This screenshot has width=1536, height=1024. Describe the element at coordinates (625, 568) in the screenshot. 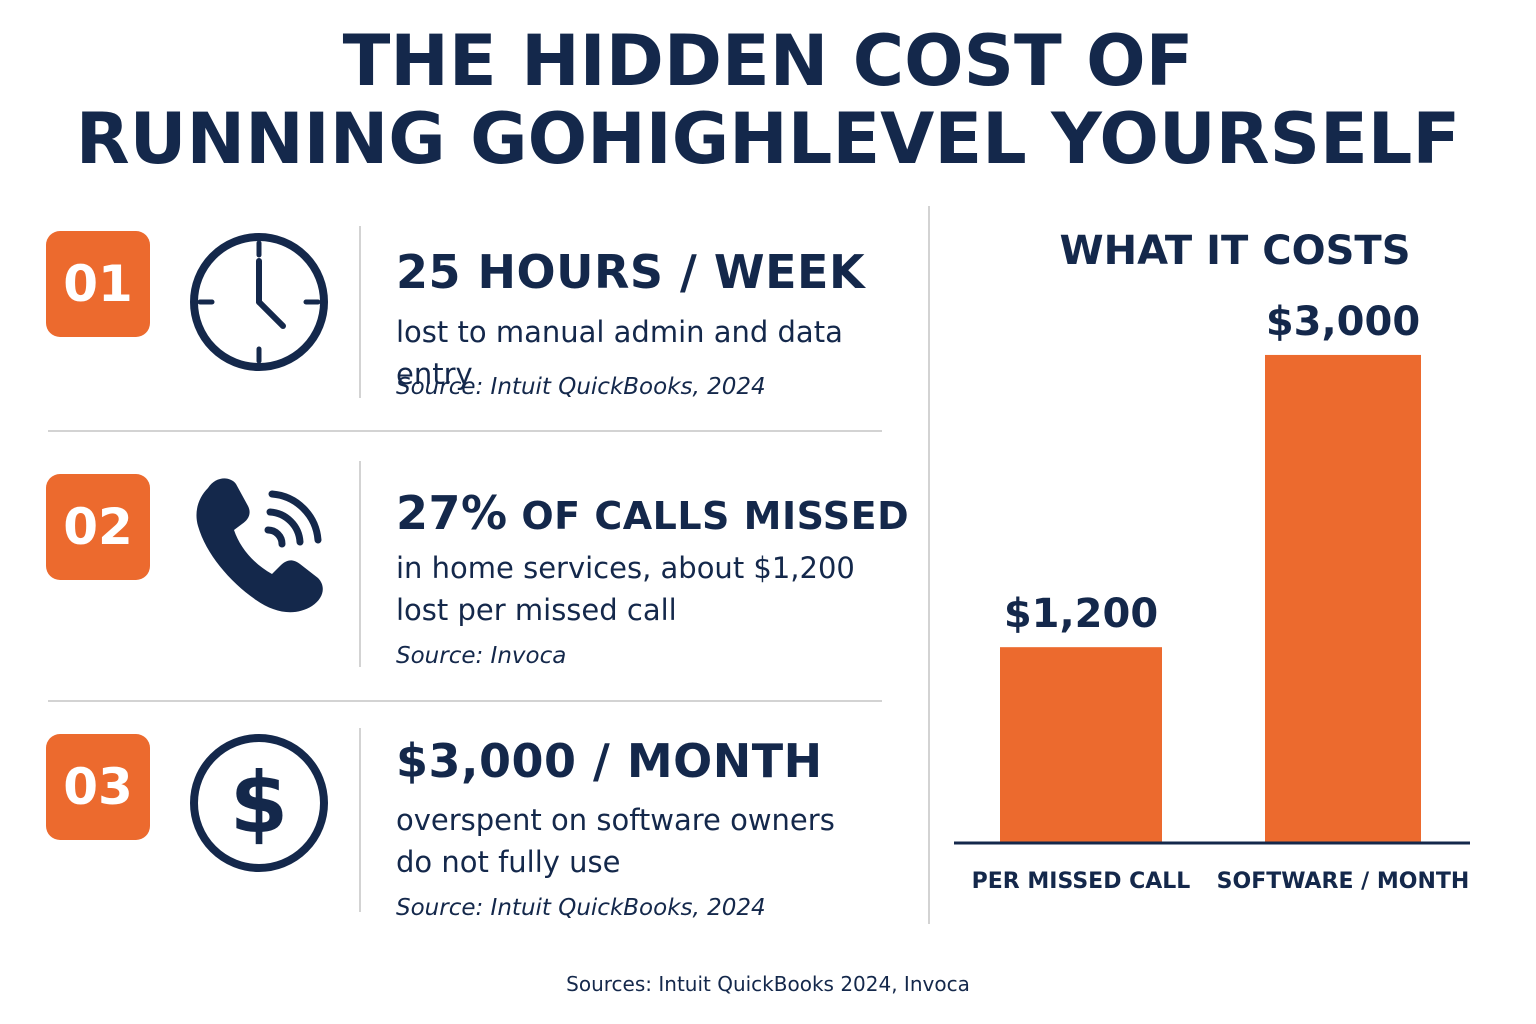

I see `stat-2-description-line-1: in home services, about $1,200` at that location.